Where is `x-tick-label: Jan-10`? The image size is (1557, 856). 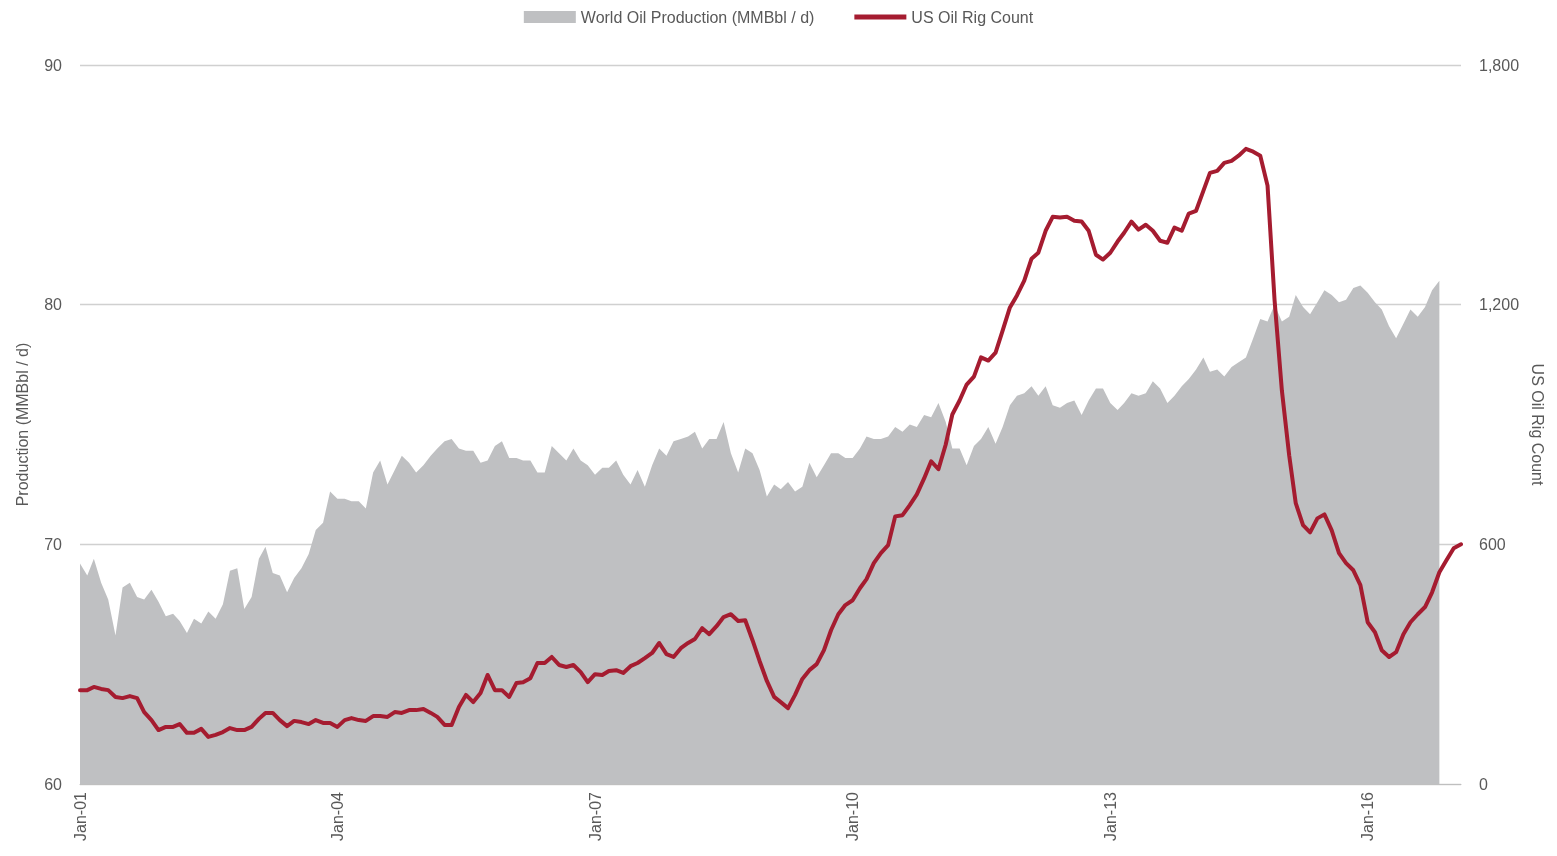
x-tick-label: Jan-10 is located at coordinates (853, 816).